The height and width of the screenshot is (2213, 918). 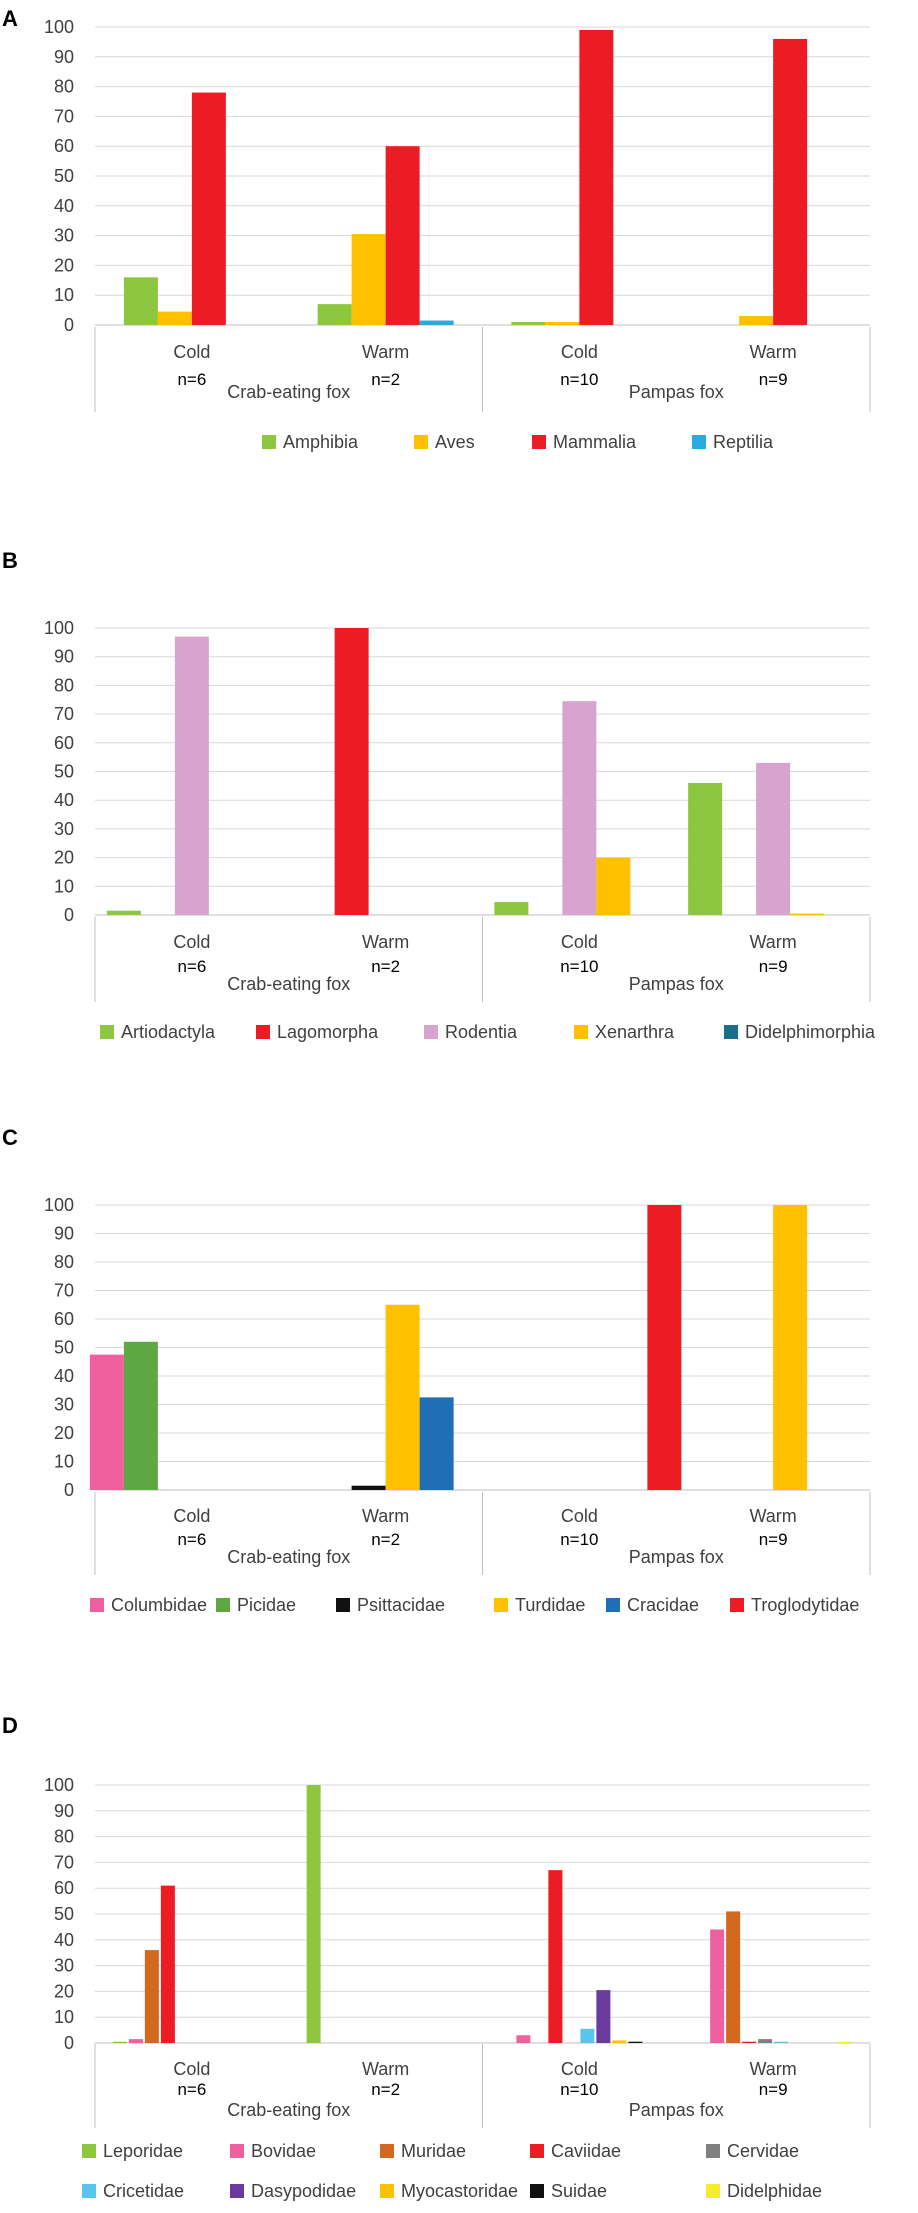 What do you see at coordinates (64, 1405) in the screenshot?
I see `y-tick-label: 30` at bounding box center [64, 1405].